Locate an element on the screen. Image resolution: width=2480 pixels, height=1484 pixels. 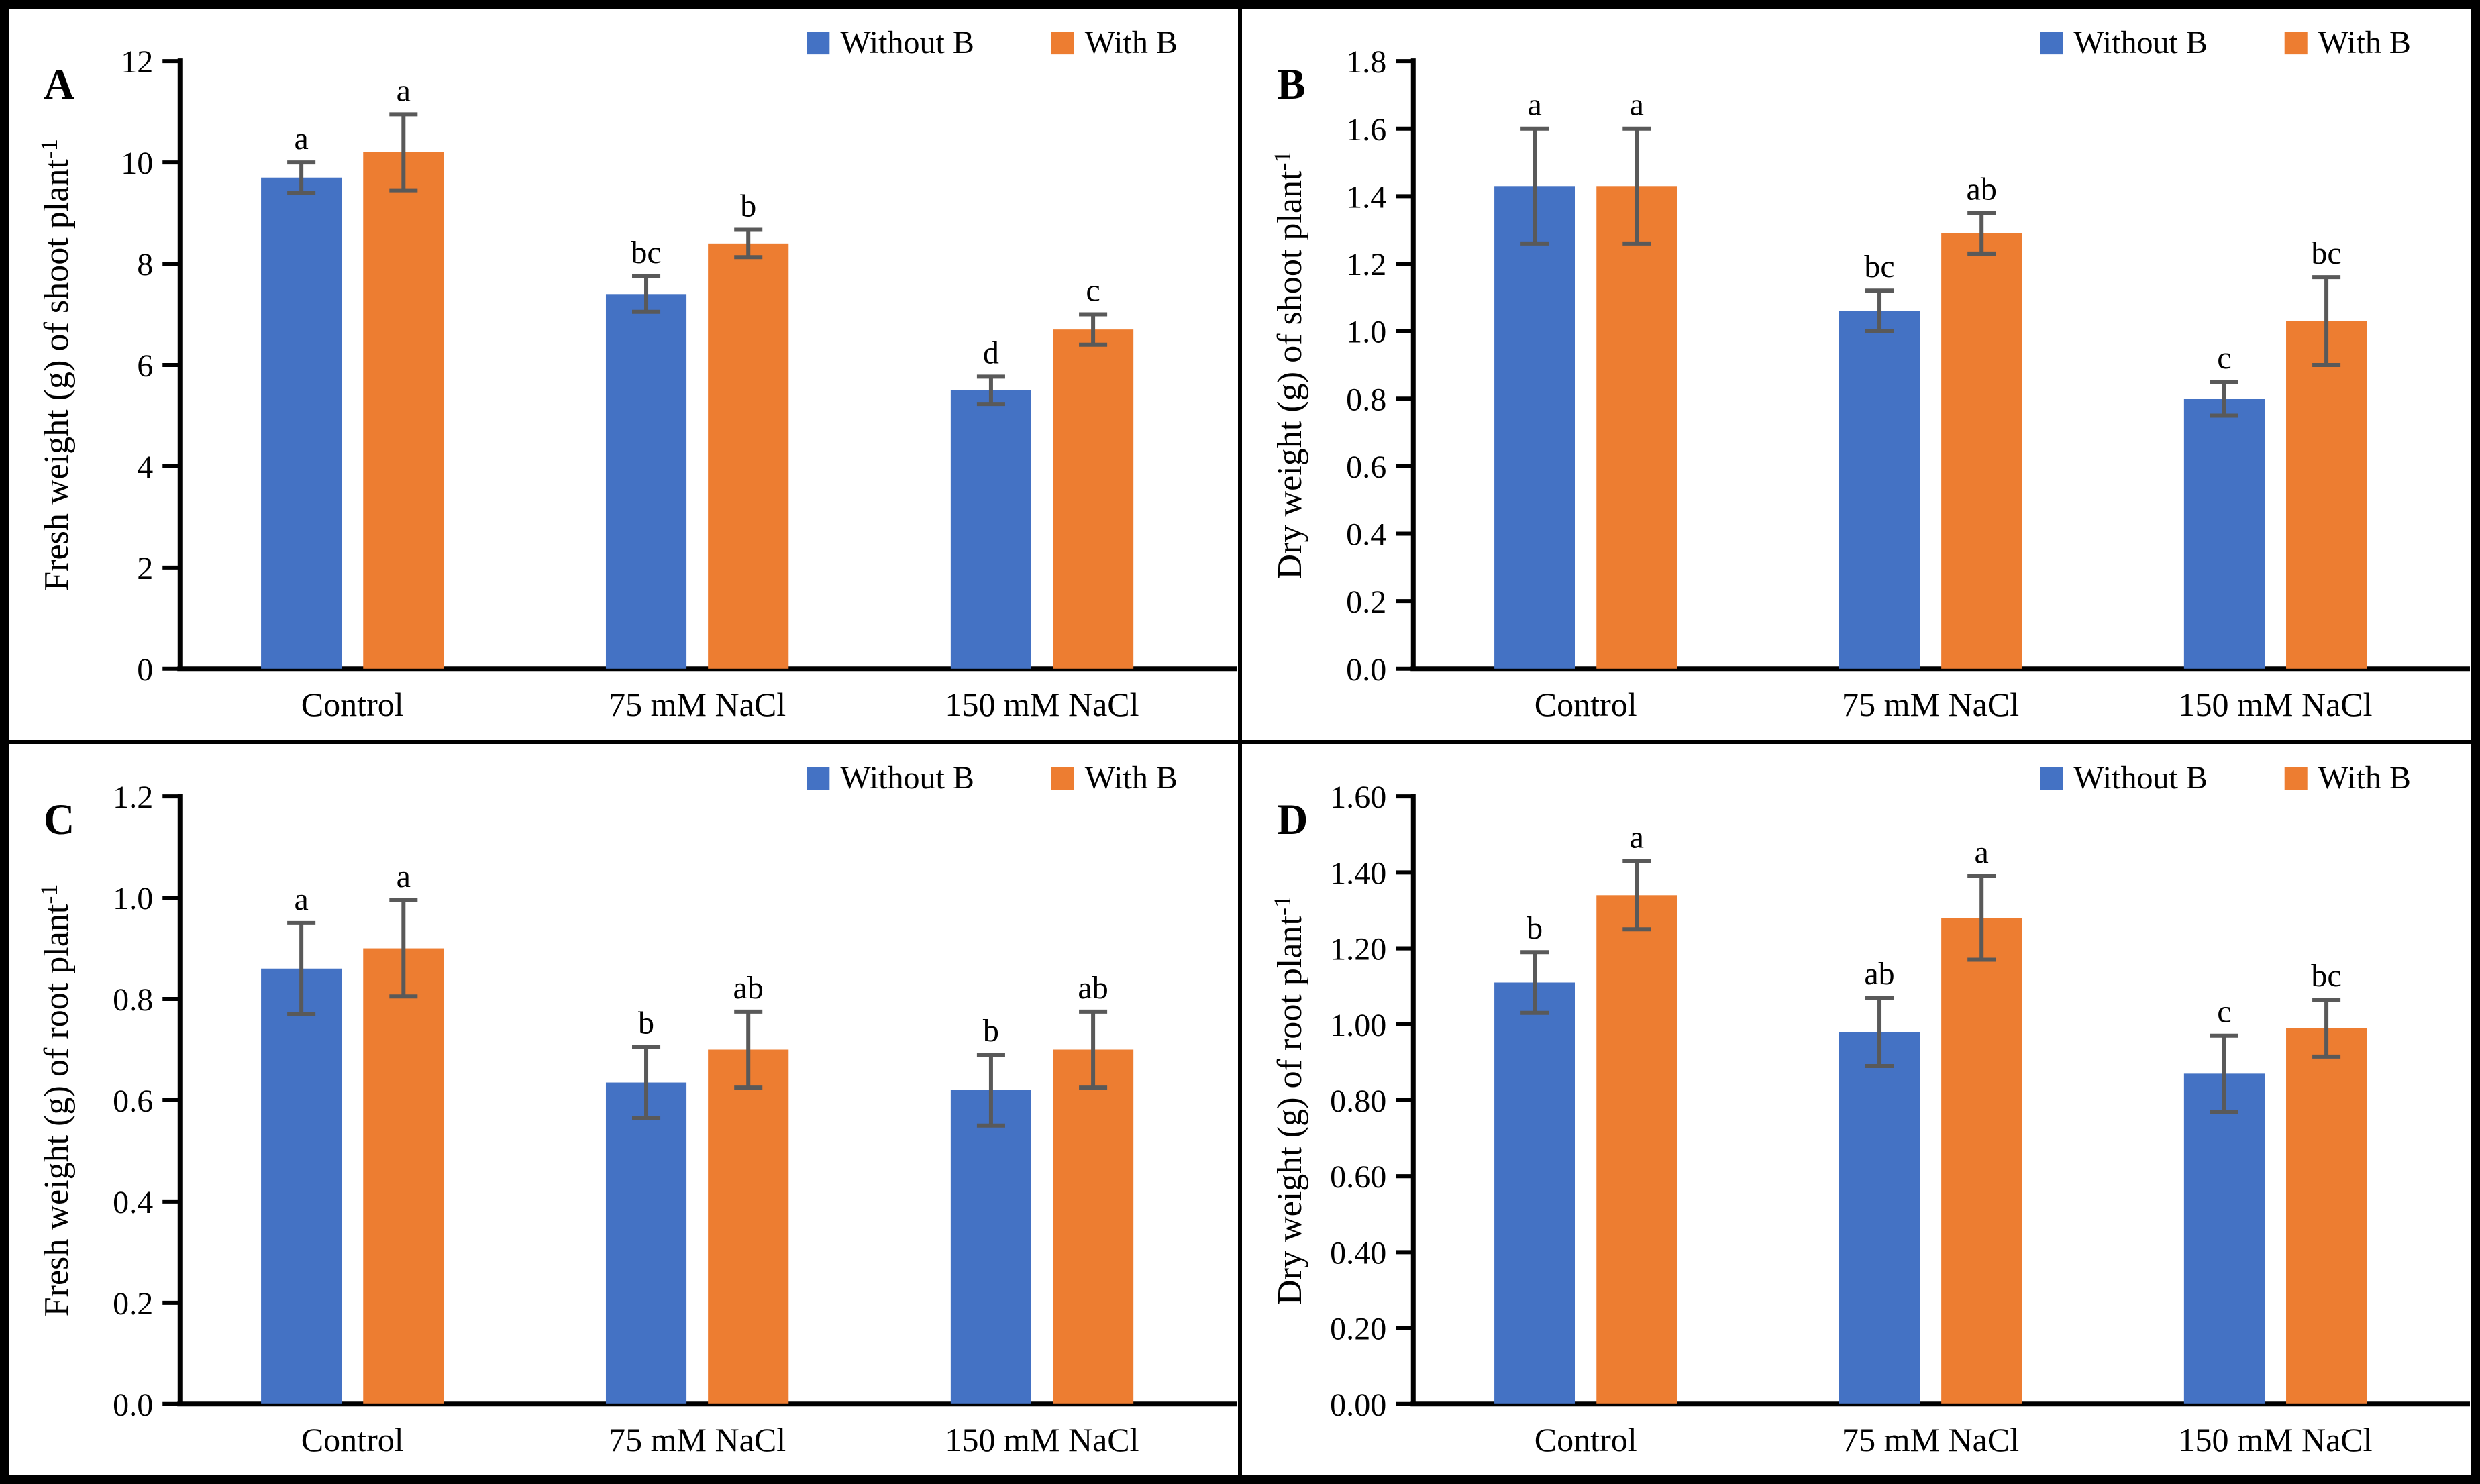
y-tick-label: 8 is located at coordinates (145, 264).